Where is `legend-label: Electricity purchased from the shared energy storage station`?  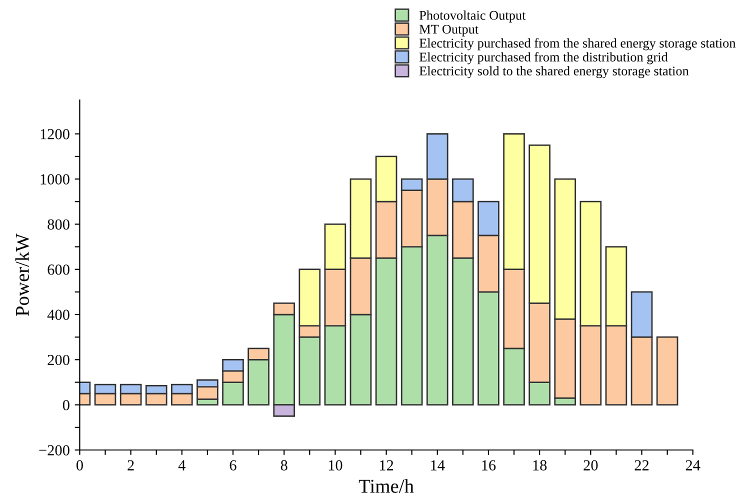
legend-label: Electricity purchased from the shared energy storage station is located at coordinates (577, 44).